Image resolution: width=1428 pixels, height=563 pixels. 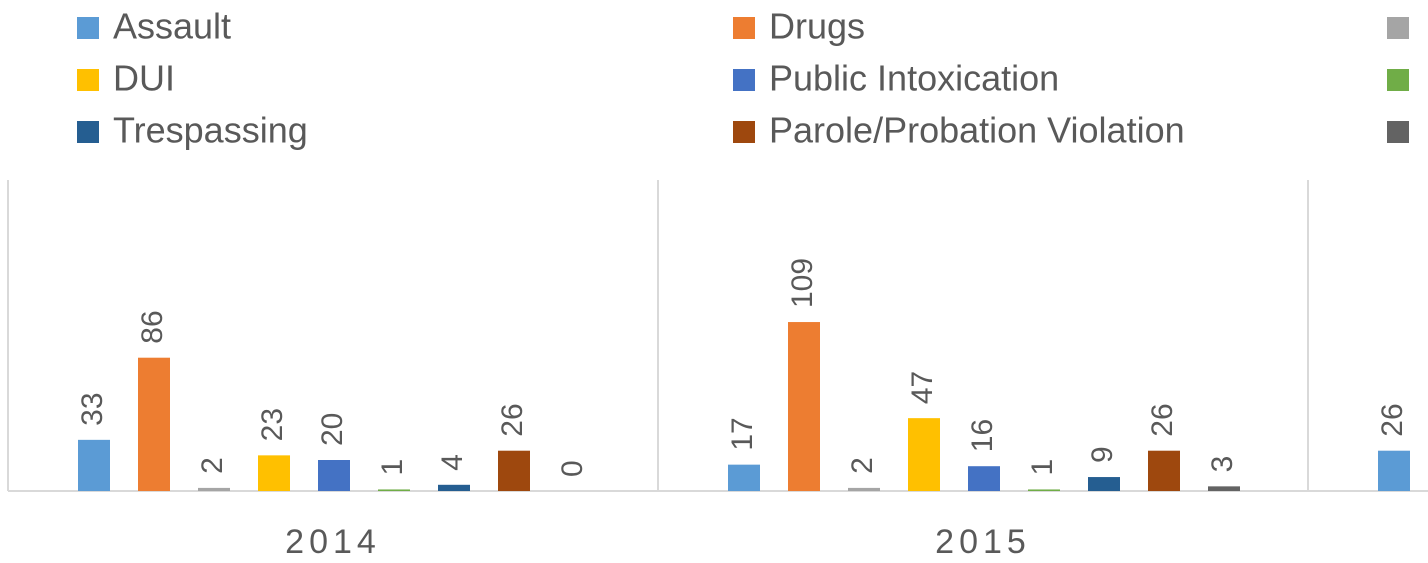 What do you see at coordinates (452, 462) in the screenshot?
I see `data-label: 4` at bounding box center [452, 462].